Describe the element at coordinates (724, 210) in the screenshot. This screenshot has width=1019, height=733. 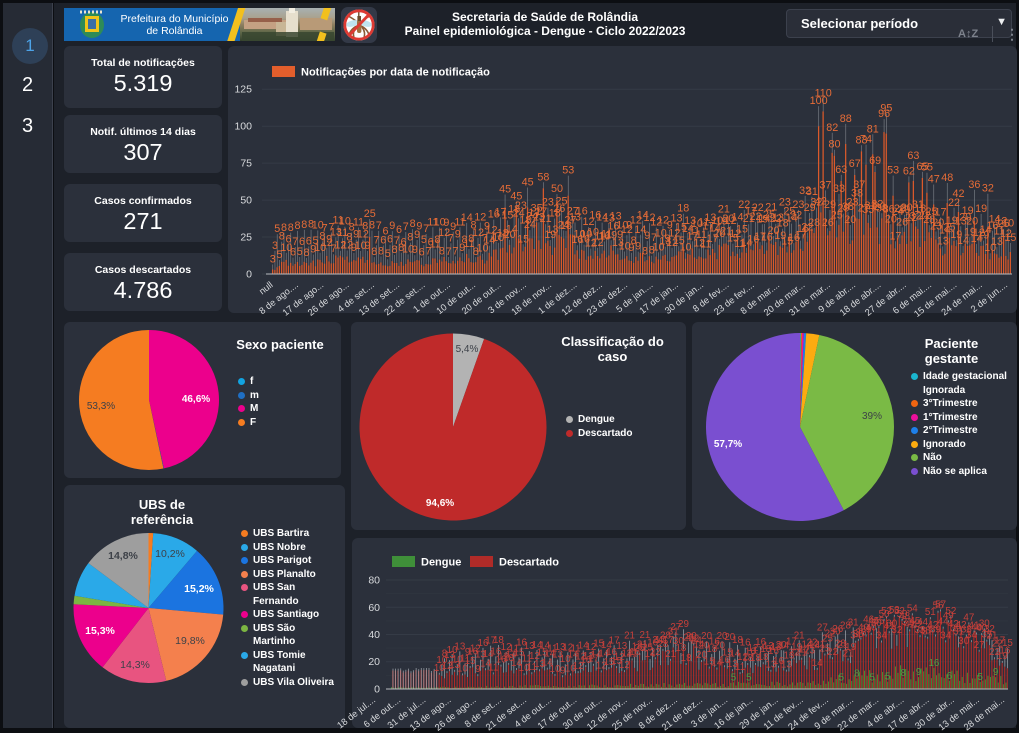
I see `svg-text: 21` at that location.